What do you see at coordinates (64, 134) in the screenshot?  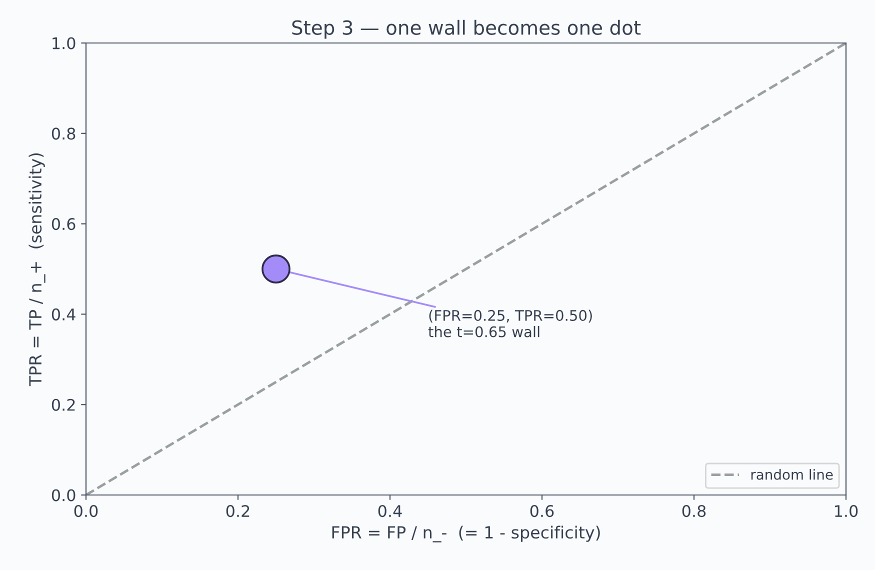 I see `y-tick-label: 0.8` at bounding box center [64, 134].